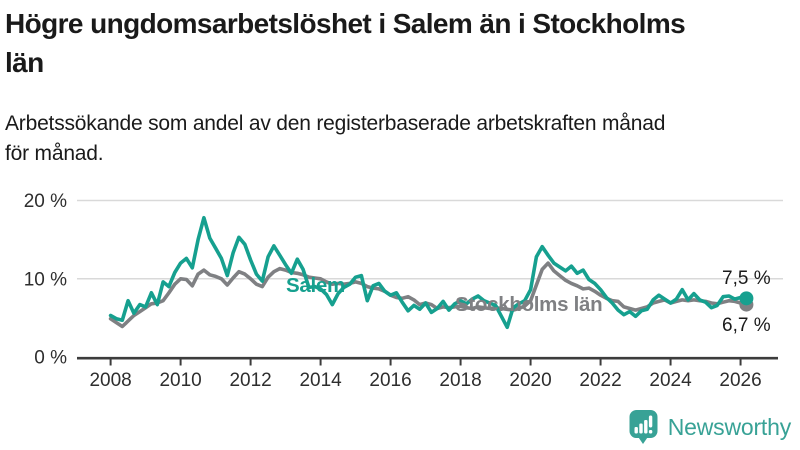 The width and height of the screenshot is (800, 450). I want to click on x-axis-label-2018: 2018, so click(460, 380).